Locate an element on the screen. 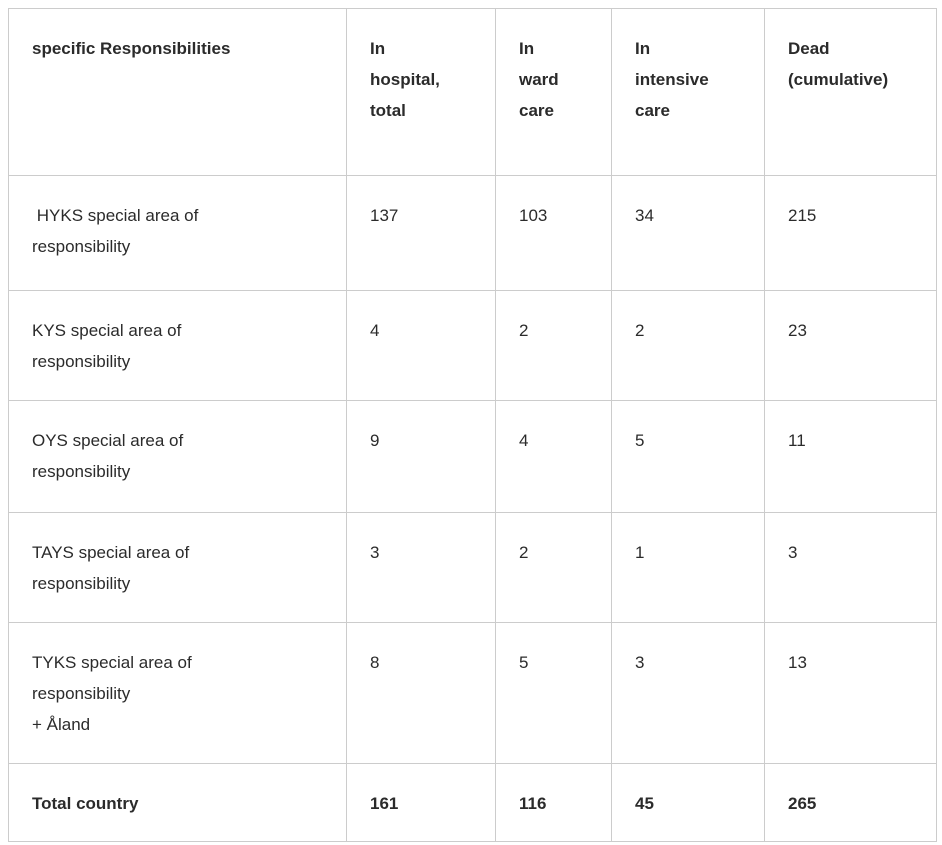 The image size is (942, 845). value-cell: 34 is located at coordinates (688, 233).